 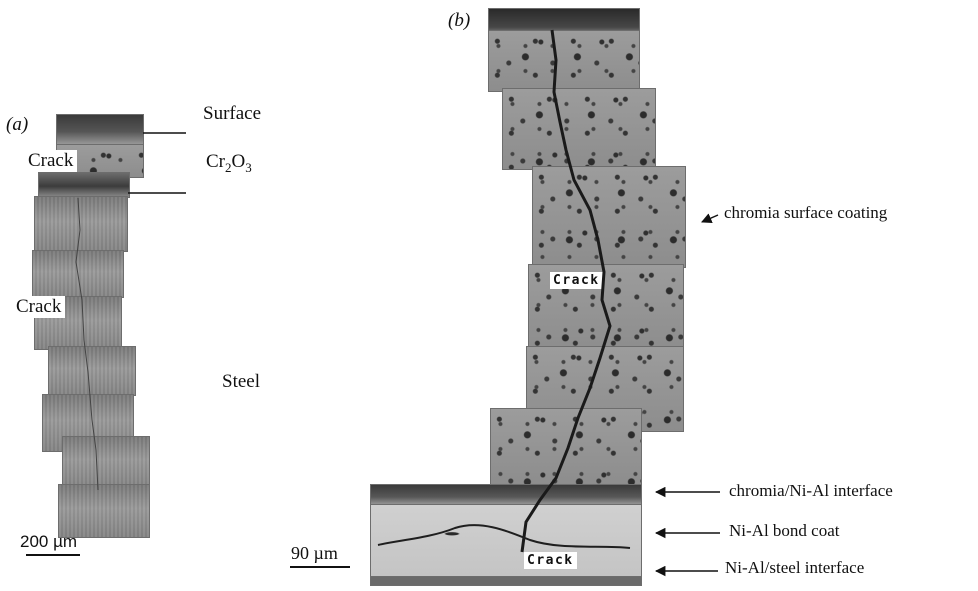 What do you see at coordinates (87, 344) in the screenshot?
I see `panel-a-crack-line` at bounding box center [87, 344].